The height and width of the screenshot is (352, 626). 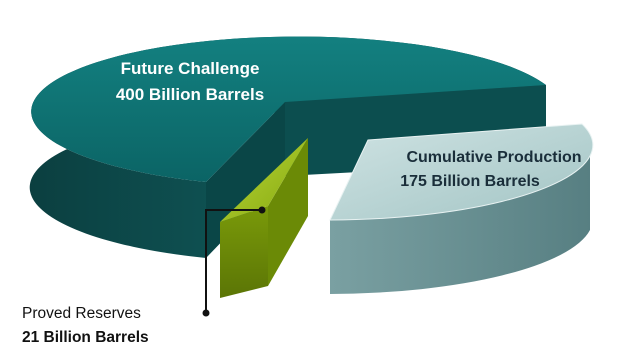 What do you see at coordinates (493, 157) in the screenshot?
I see `cumulative-production-label: Cumulative Production` at bounding box center [493, 157].